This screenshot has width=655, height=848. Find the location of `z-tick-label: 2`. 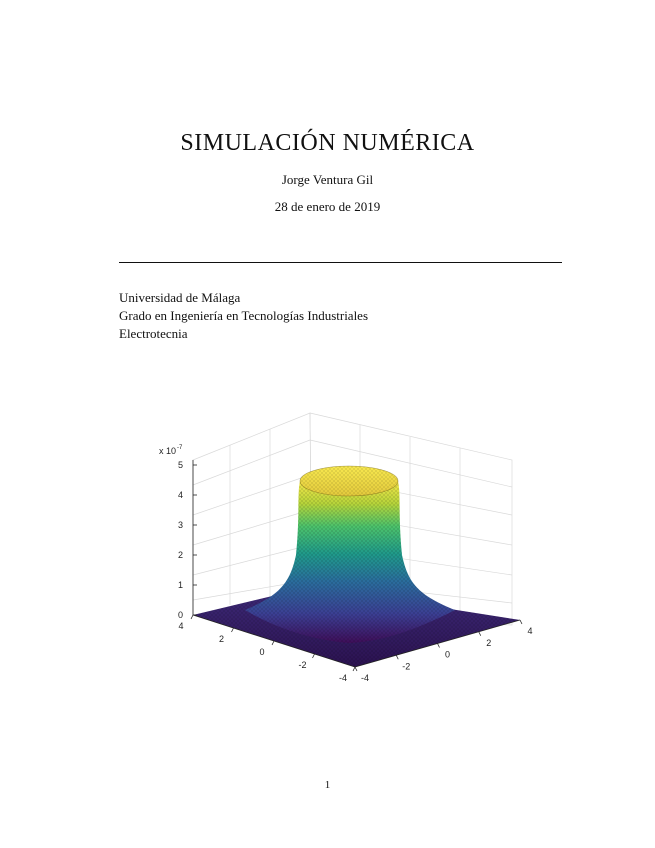

z-tick-label: 2 is located at coordinates (180, 555).